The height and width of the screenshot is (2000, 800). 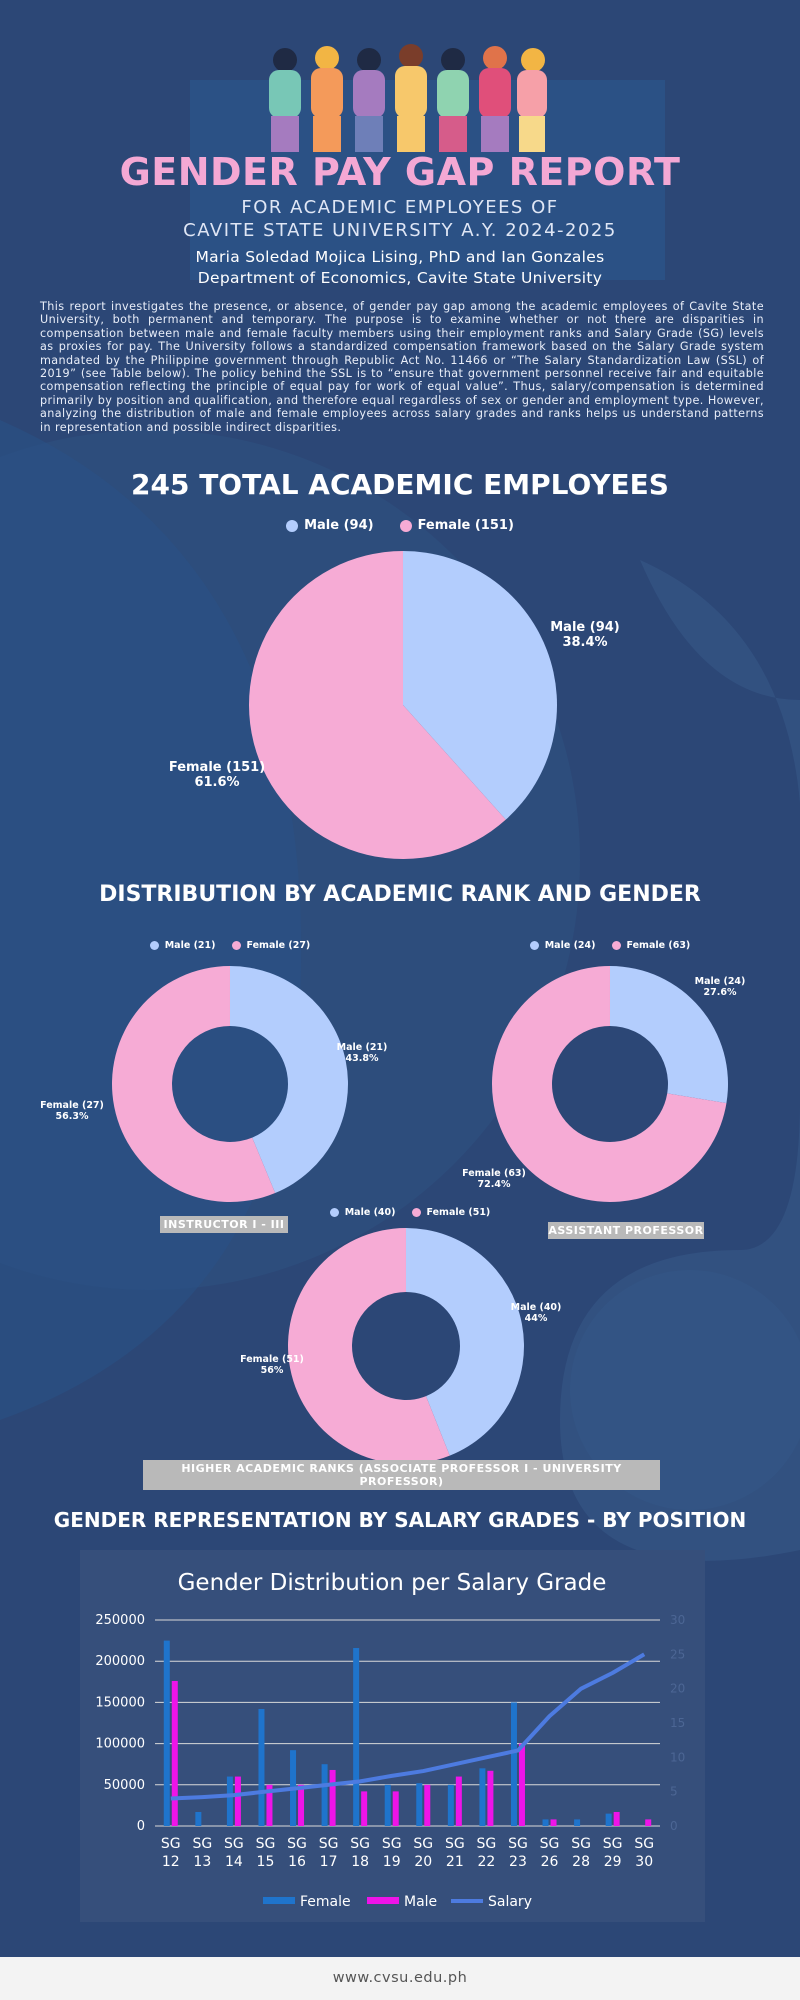 I want to click on y-tick-label: 0, so click(x=141, y=1826).